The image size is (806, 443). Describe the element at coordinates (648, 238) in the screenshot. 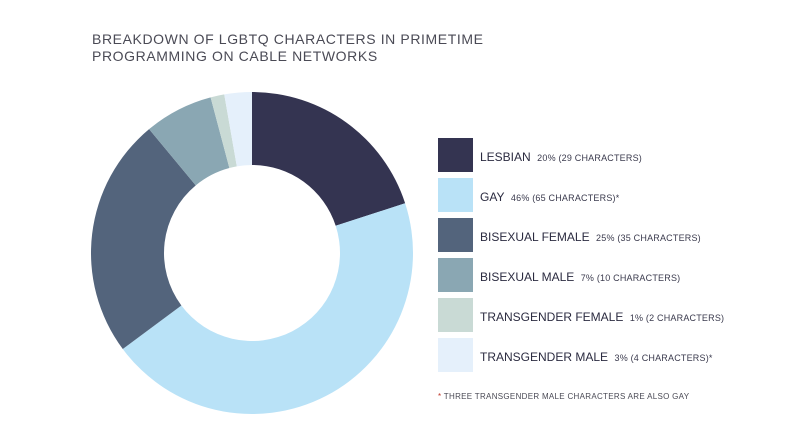

I see `legend-detail-bisexual-female: 25% (35 CHARACTERS)` at that location.